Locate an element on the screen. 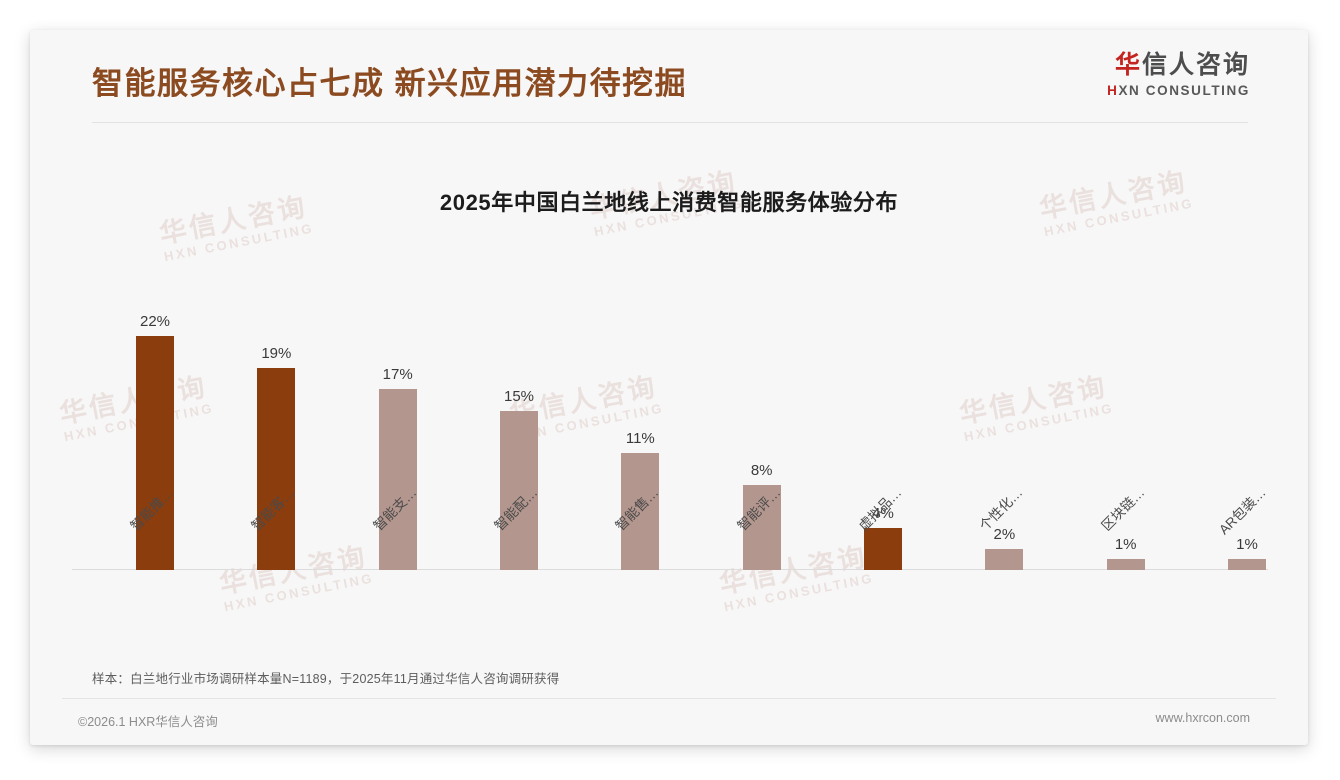  bar-group: 17% is located at coordinates (398, 410).